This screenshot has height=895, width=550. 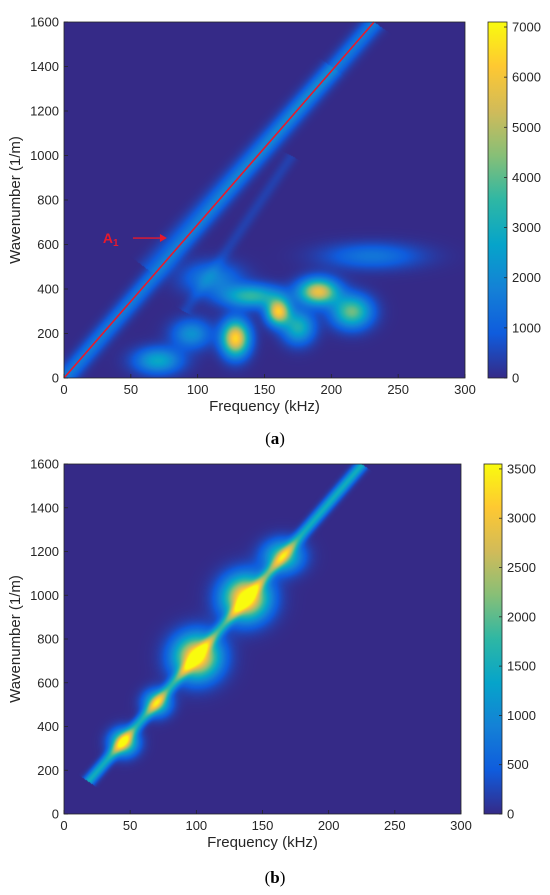 What do you see at coordinates (526, 177) in the screenshot?
I see `colorbar-tick-label: 4000` at bounding box center [526, 177].